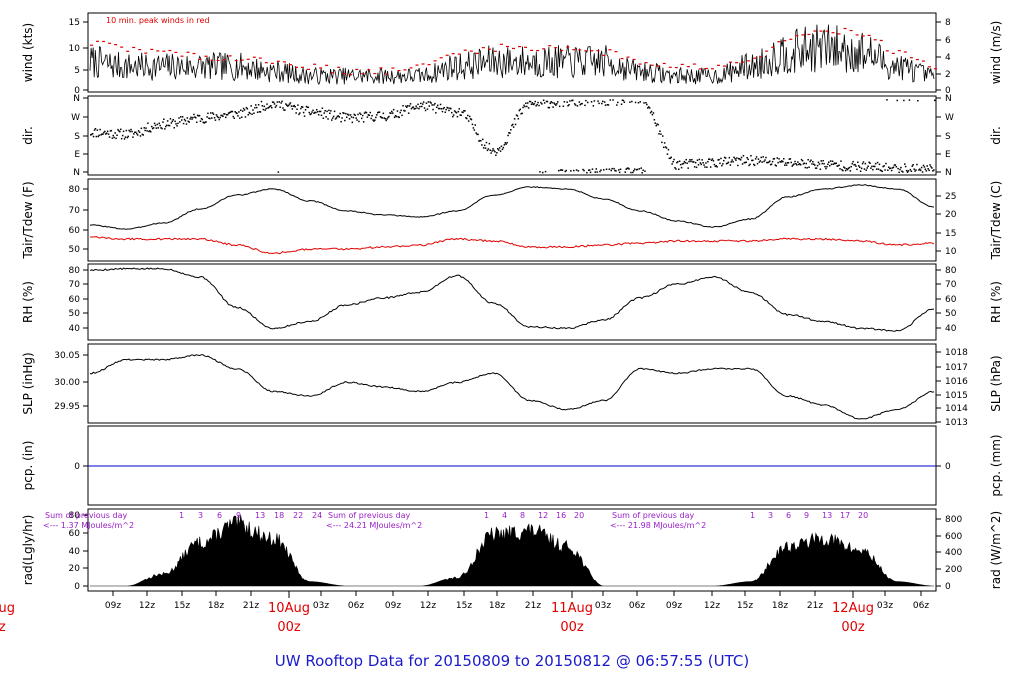 This screenshot has width=1024, height=700. I want to click on direction-points, so click(513, 136).